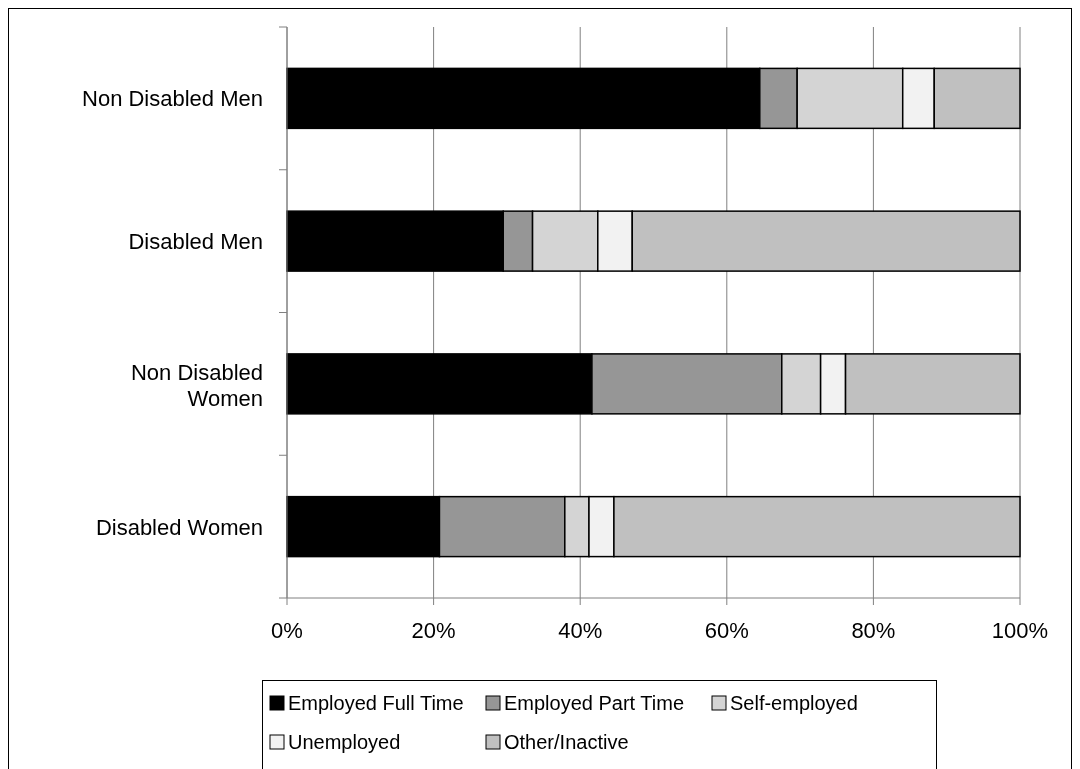 This screenshot has height=769, width=1080. Describe the element at coordinates (580, 630) in the screenshot. I see `x-tick-label: 40%` at that location.